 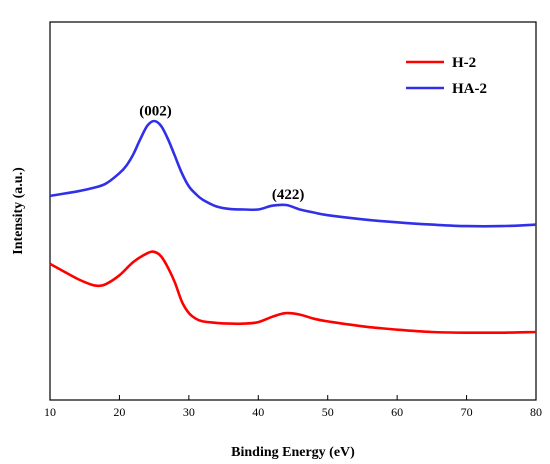 What do you see at coordinates (18, 211) in the screenshot?
I see `y-axis-label: Intensity (a.u.)` at bounding box center [18, 211].